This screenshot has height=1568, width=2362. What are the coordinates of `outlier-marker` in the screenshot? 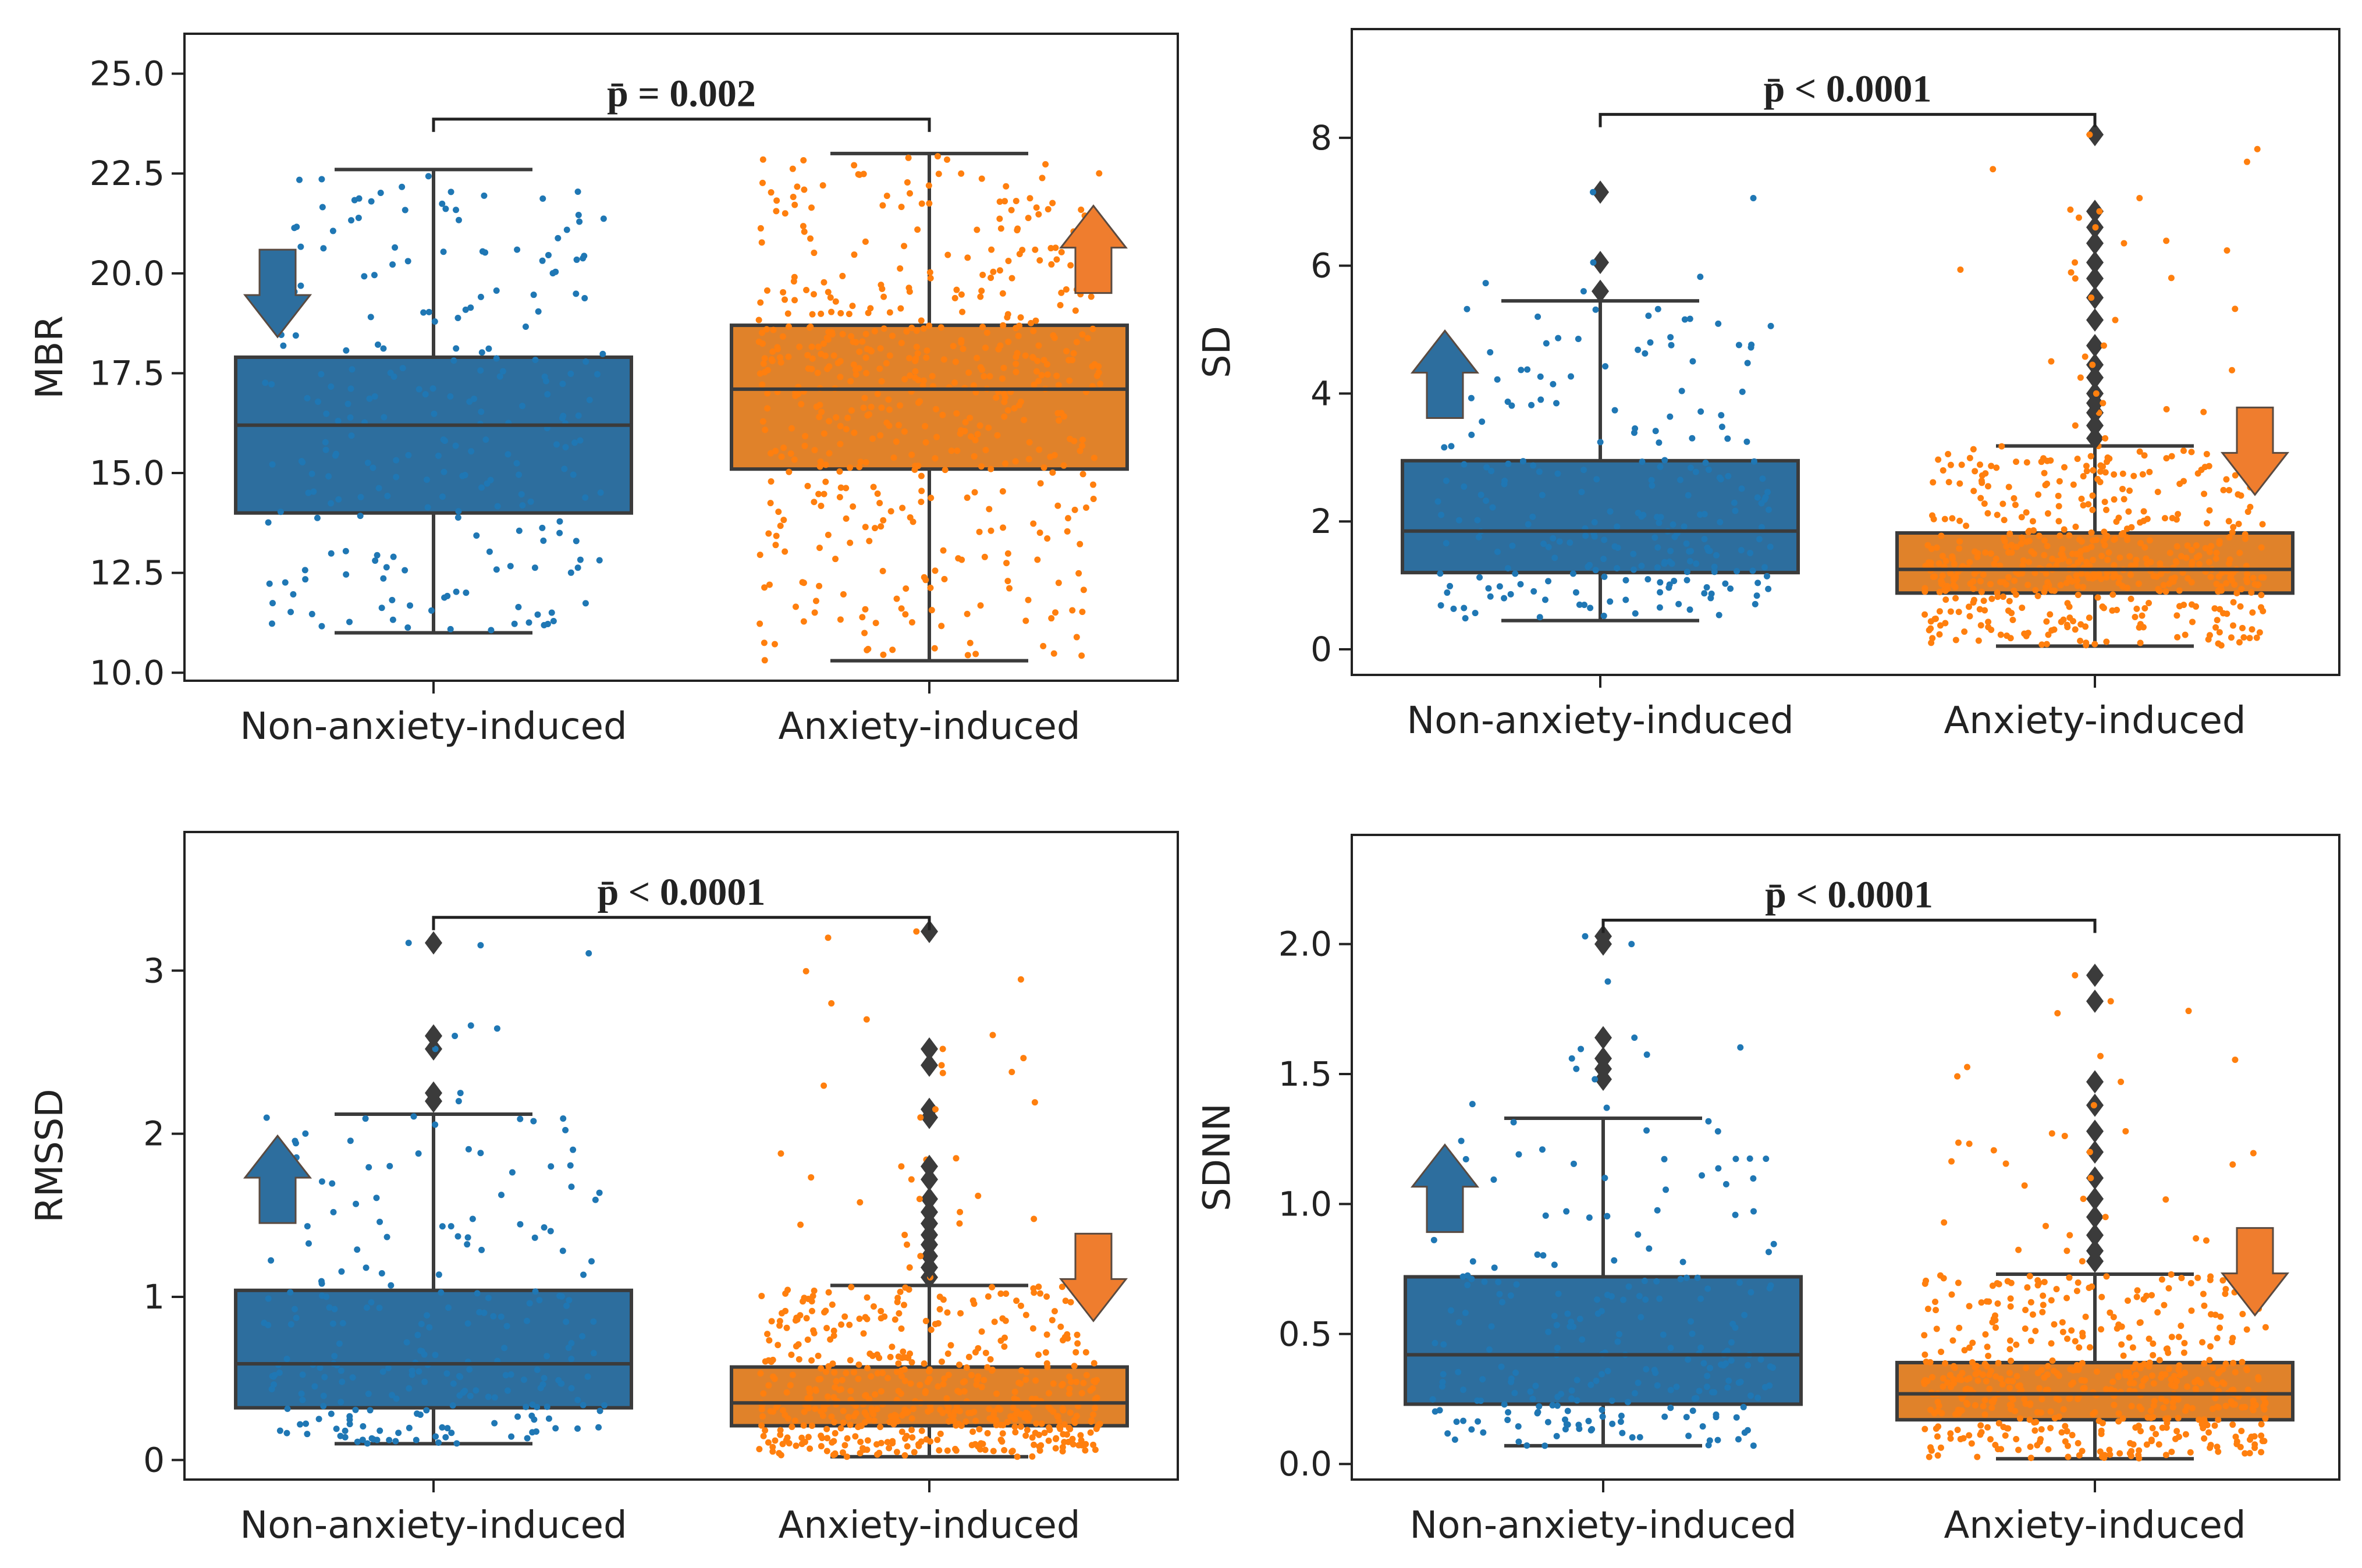 It's located at (2095, 1178).